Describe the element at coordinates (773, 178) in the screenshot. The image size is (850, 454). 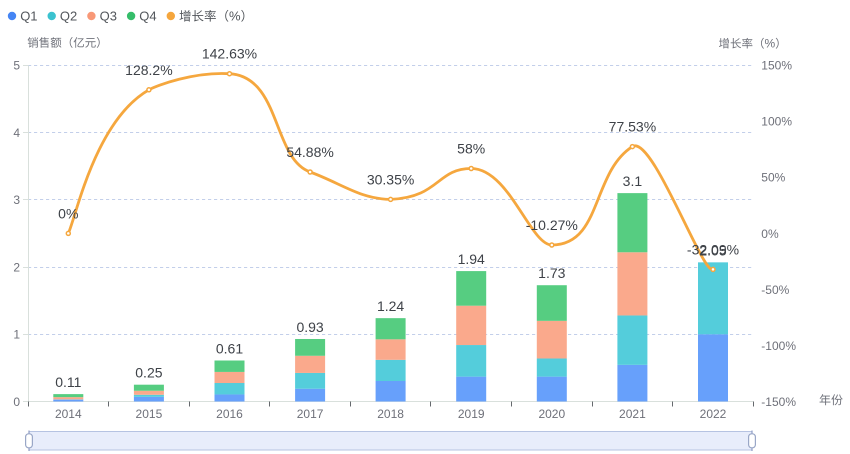
I see `svg-text: 50%` at that location.